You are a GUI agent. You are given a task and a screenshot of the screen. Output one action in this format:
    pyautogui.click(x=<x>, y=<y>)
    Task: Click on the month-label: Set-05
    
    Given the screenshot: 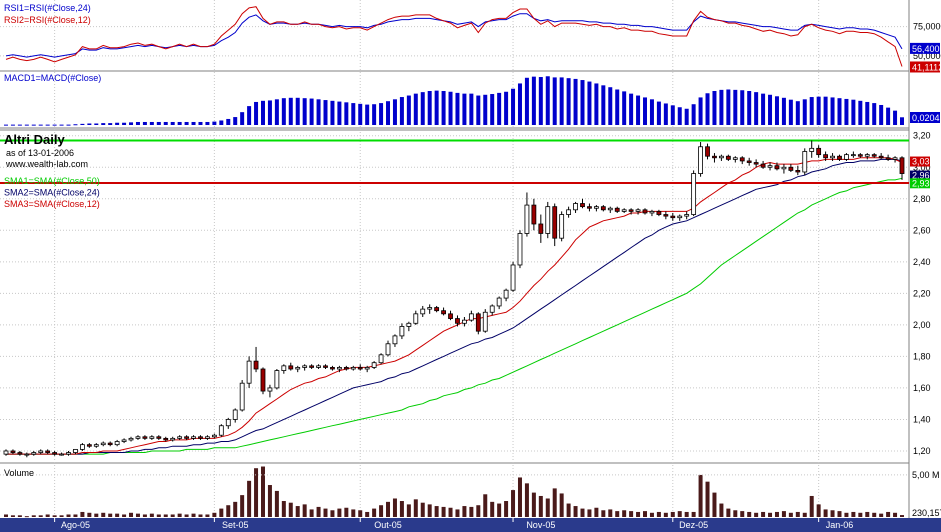 What is the action you would take?
    pyautogui.click(x=235, y=525)
    